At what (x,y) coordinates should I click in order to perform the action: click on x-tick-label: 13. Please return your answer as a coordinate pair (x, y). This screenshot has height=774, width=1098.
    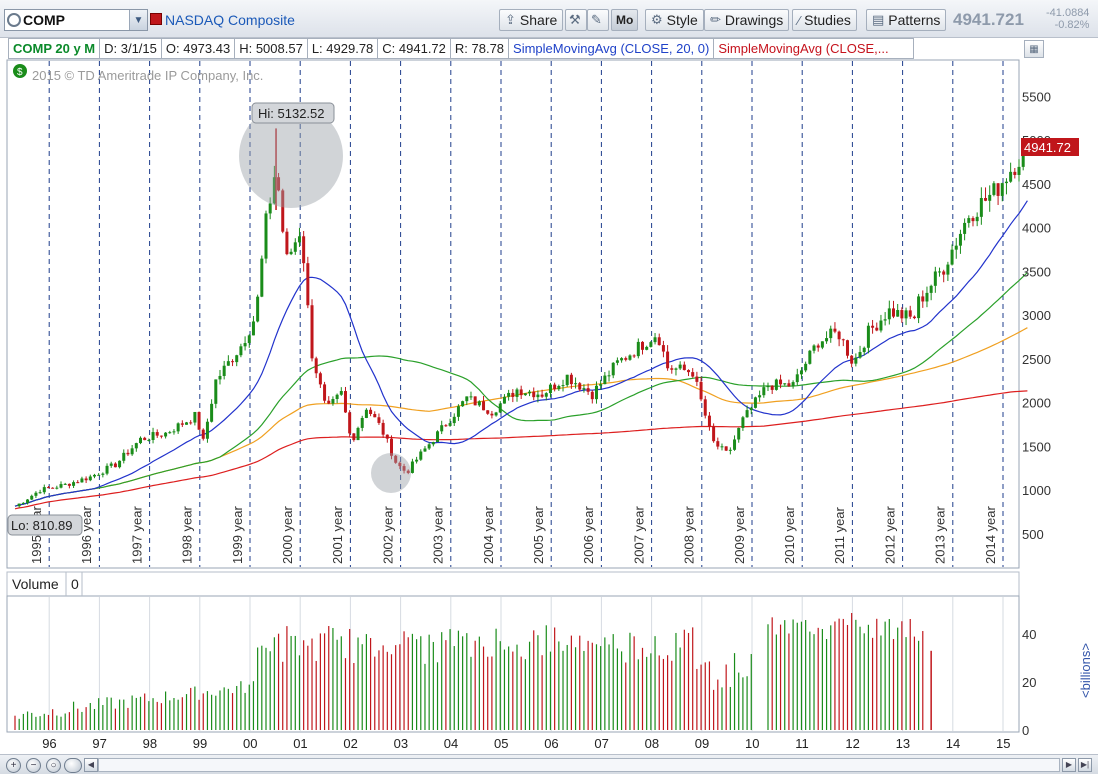
    Looking at the image, I should click on (903, 743).